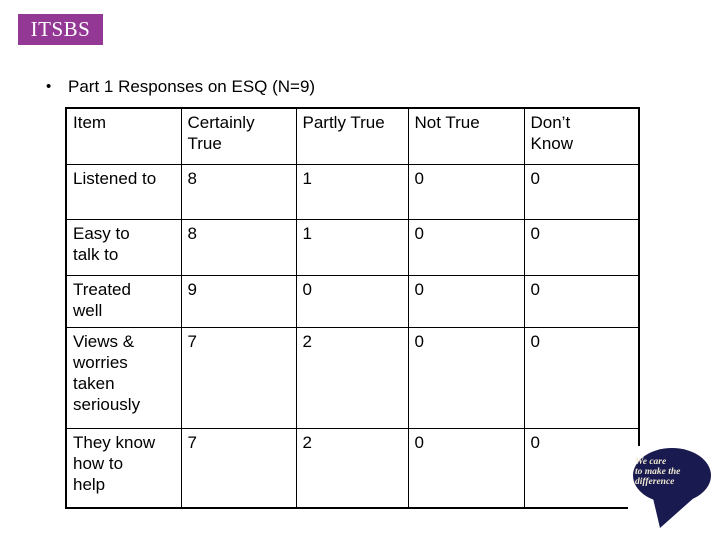 The image size is (720, 540). I want to click on logo-text-line: to make the, so click(658, 472).